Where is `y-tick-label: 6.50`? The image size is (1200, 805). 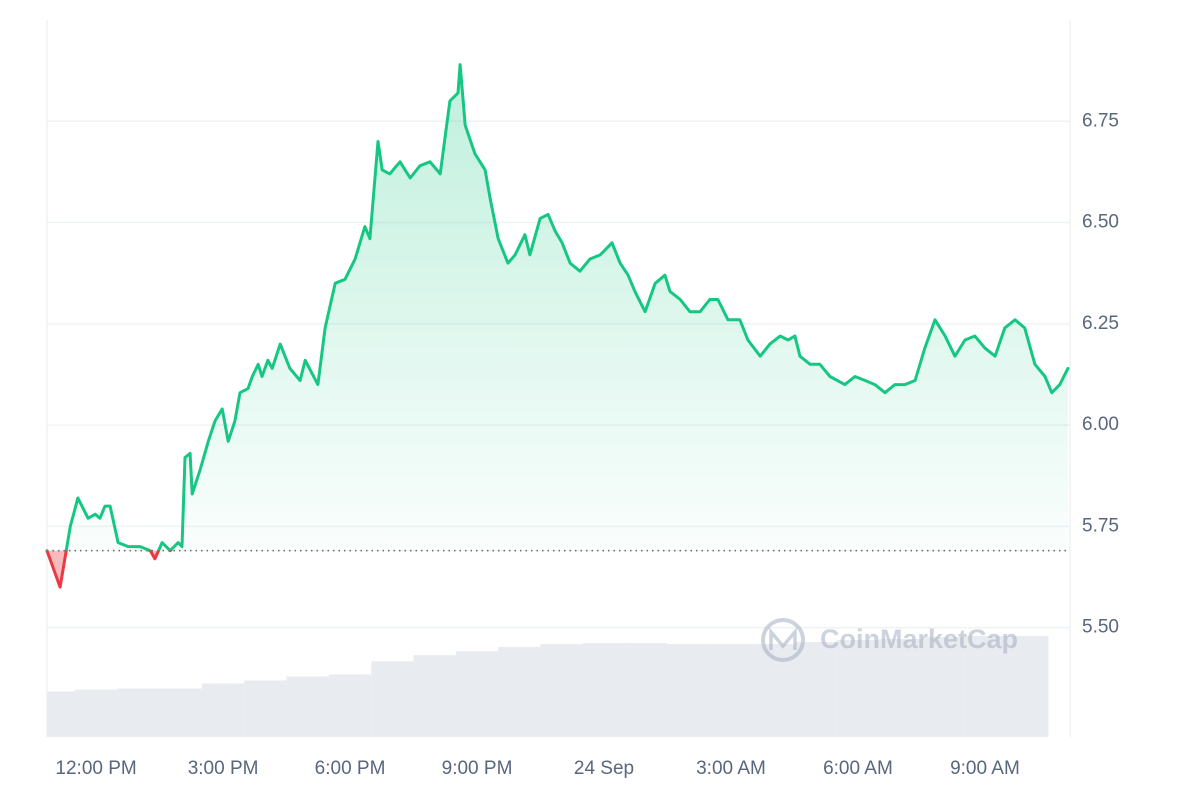
y-tick-label: 6.50 is located at coordinates (1100, 222).